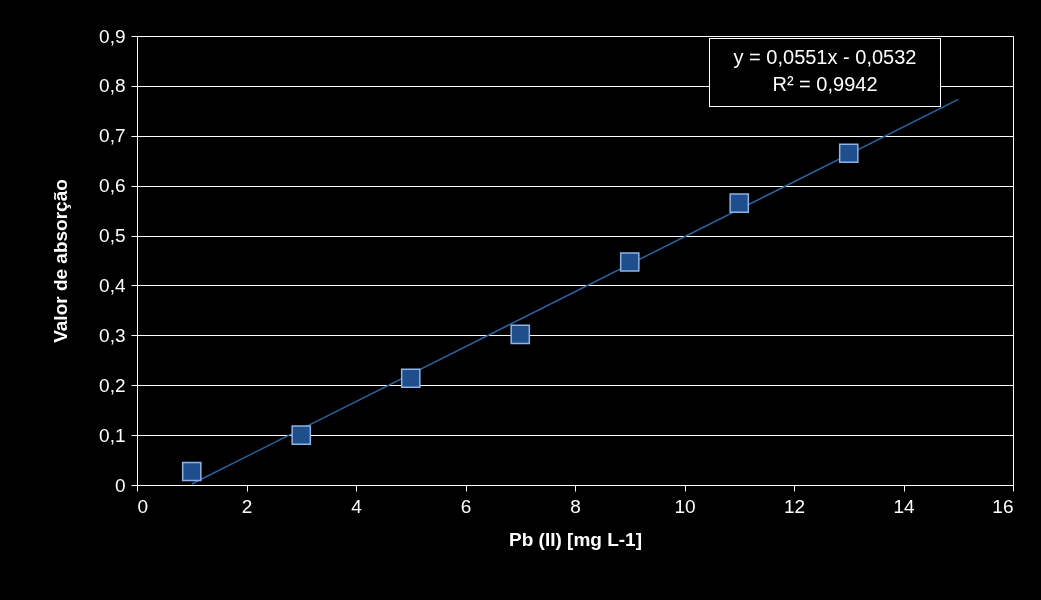  Describe the element at coordinates (112, 285) in the screenshot. I see `y-tick-label: 0,4` at that location.